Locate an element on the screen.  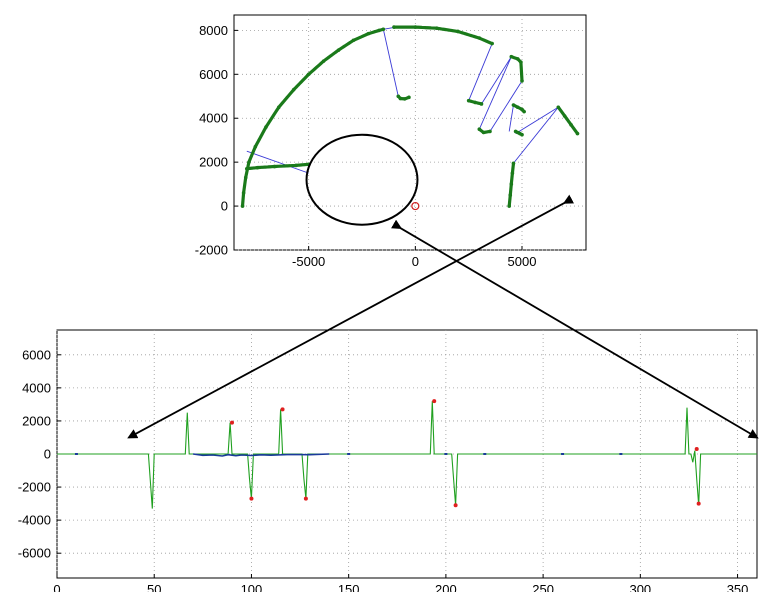
top-ytick-label: -2000 is located at coordinates (211, 250).